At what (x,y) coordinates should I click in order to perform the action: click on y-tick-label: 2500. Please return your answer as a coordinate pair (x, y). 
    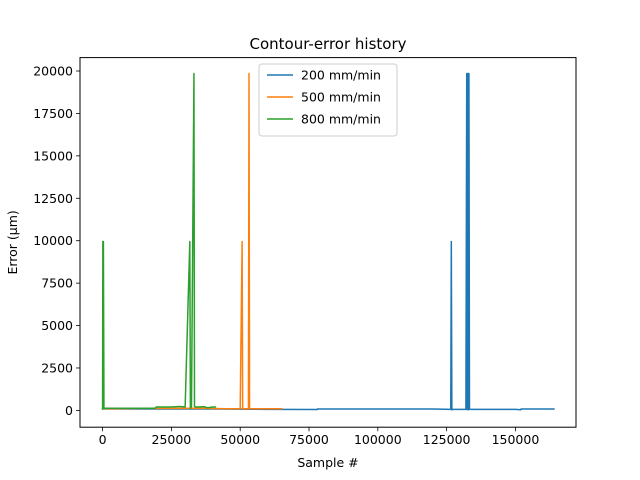
    Looking at the image, I should click on (57, 367).